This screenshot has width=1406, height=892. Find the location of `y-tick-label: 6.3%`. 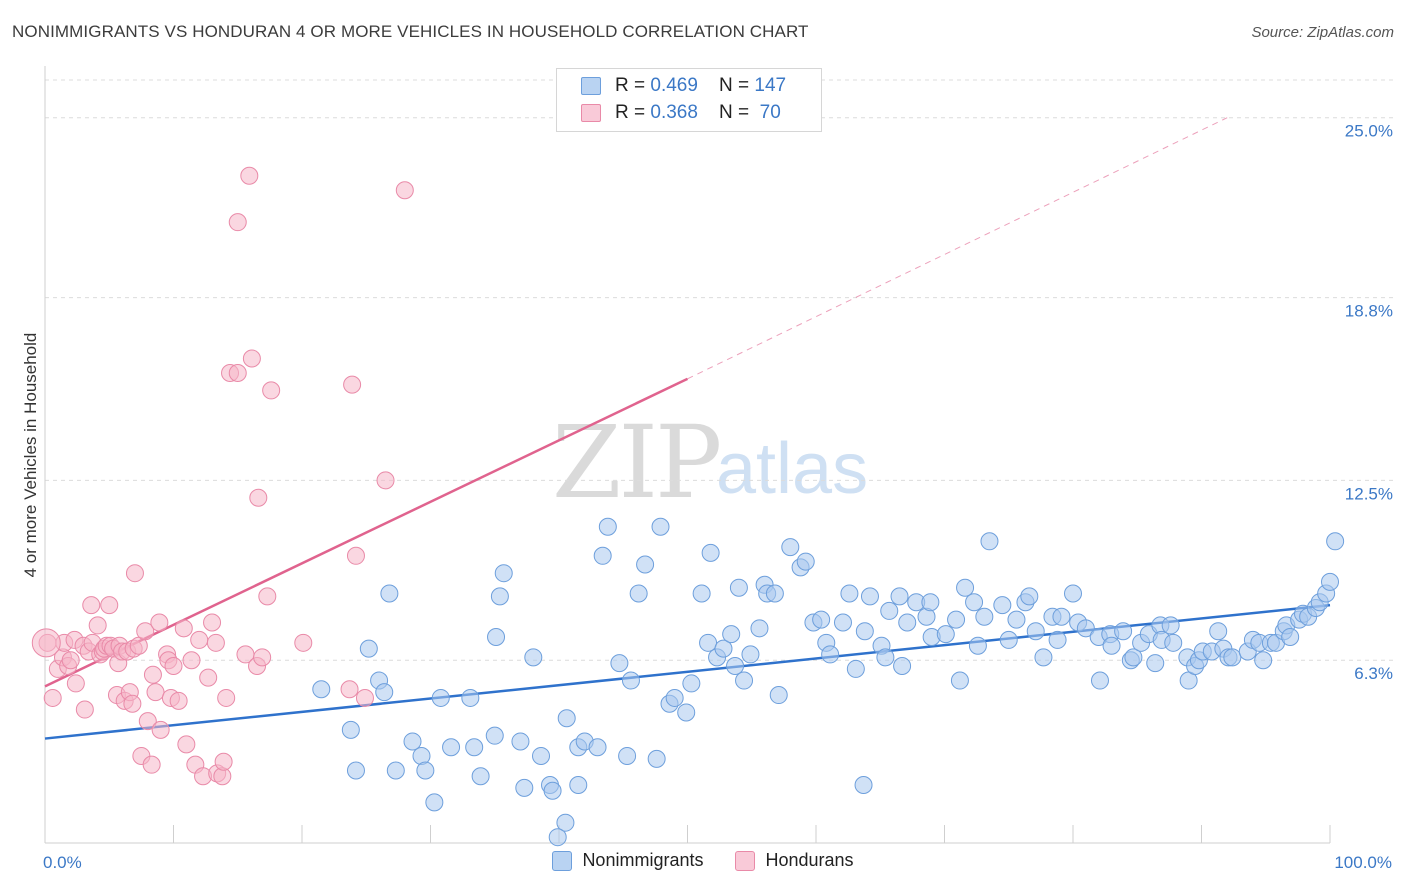

y-tick-label: 6.3% is located at coordinates (1373, 673).